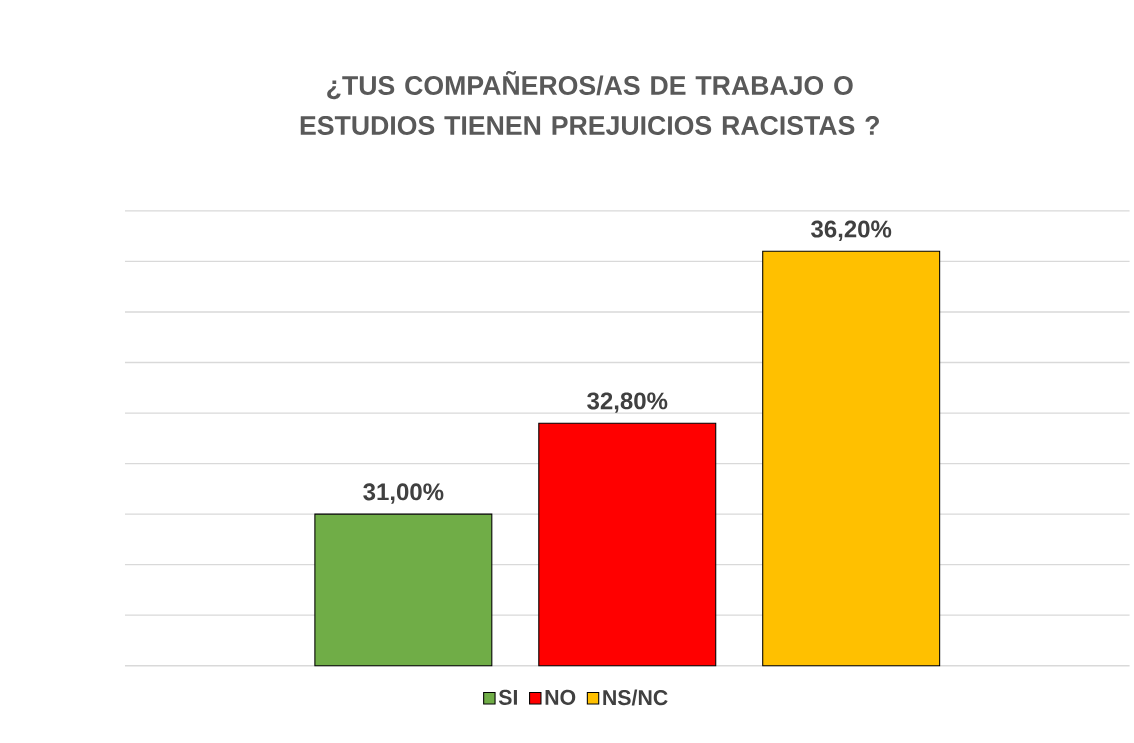 This screenshot has width=1134, height=743. Describe the element at coordinates (589, 103) in the screenshot. I see `chart-title: ¿TUS COMPAÑEROS/AS DE TRABAJO O ESTUDIOS TIENEN PREJUICIOS RACISTAS ?` at that location.